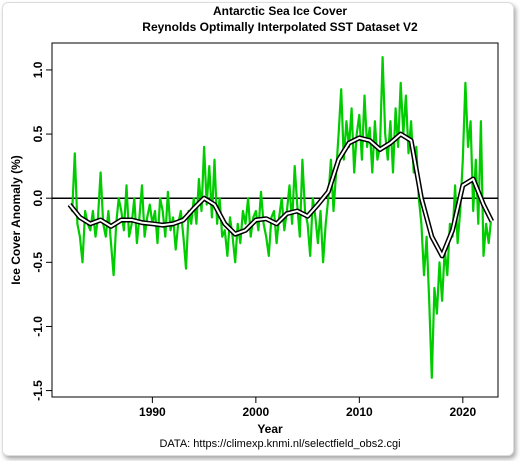  Describe the element at coordinates (256, 412) in the screenshot. I see `x-tick-label: 2000` at that location.